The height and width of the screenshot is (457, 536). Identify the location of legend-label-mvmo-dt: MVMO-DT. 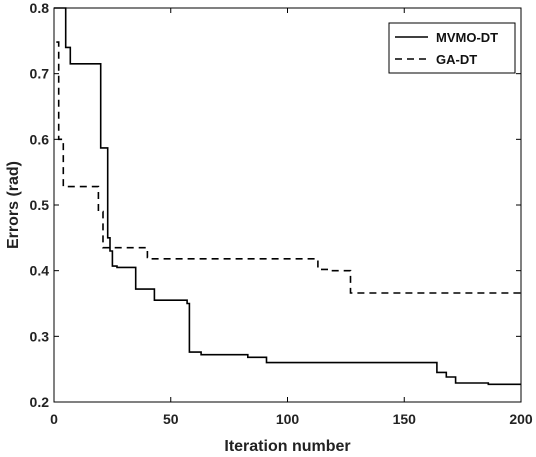
(467, 37).